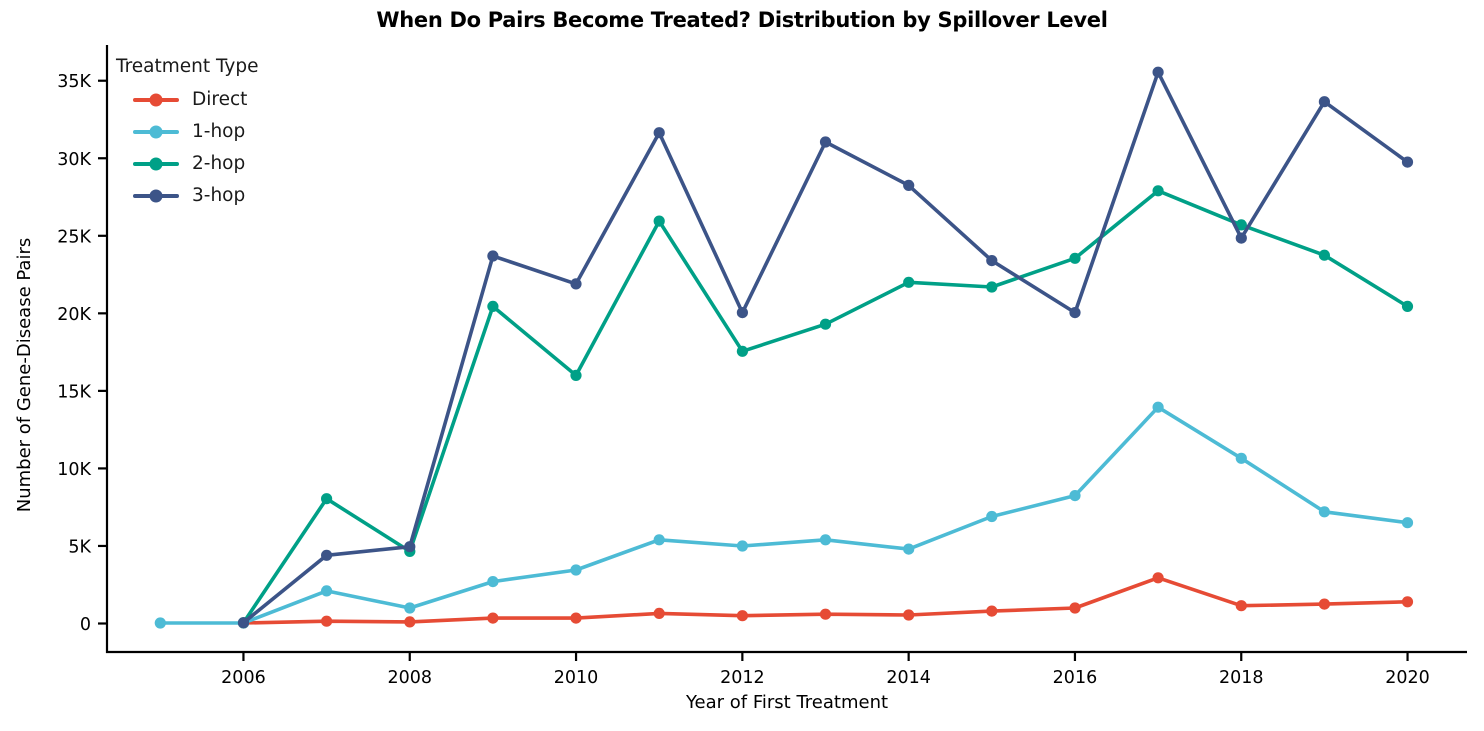  I want to click on legend-items: Direct 1-hop 2-hop 3-hop, so click(187, 148).